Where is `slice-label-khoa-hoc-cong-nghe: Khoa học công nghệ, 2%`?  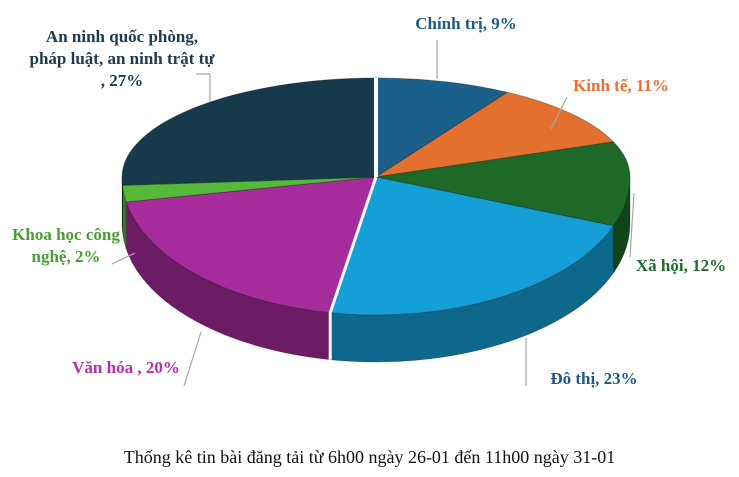
slice-label-khoa-hoc-cong-nghe: Khoa học công nghệ, 2% is located at coordinates (66, 245).